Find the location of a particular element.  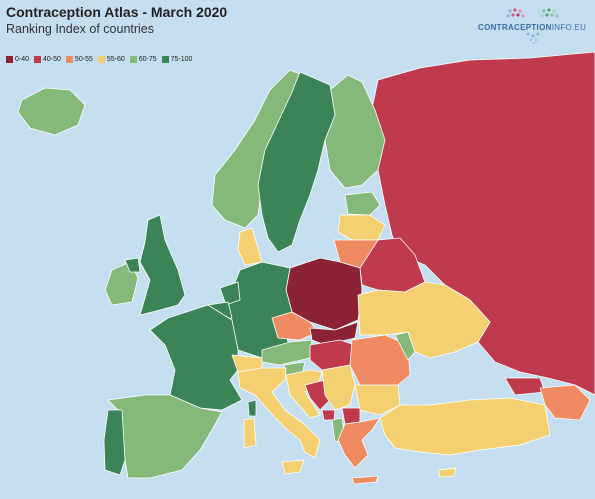

legend-item: 60-75 is located at coordinates (143, 59).